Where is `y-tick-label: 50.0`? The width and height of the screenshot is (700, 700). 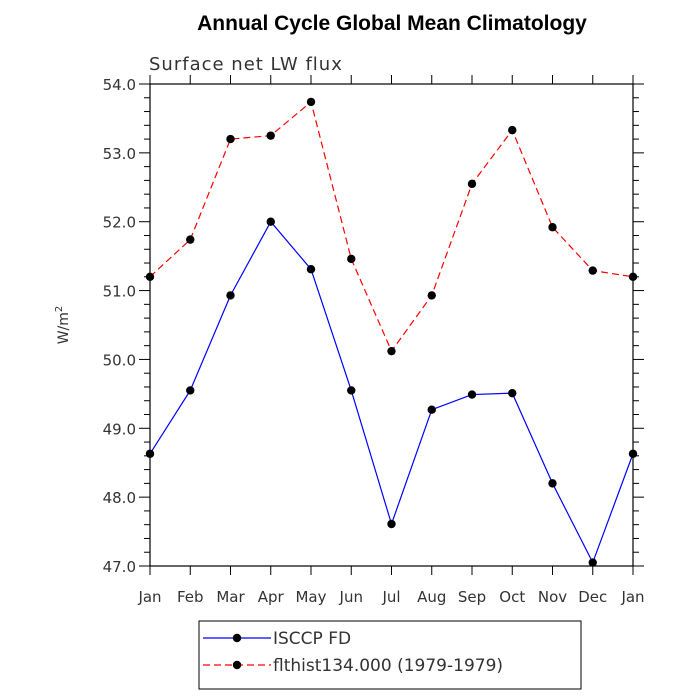
y-tick-label: 50.0 is located at coordinates (119, 360).